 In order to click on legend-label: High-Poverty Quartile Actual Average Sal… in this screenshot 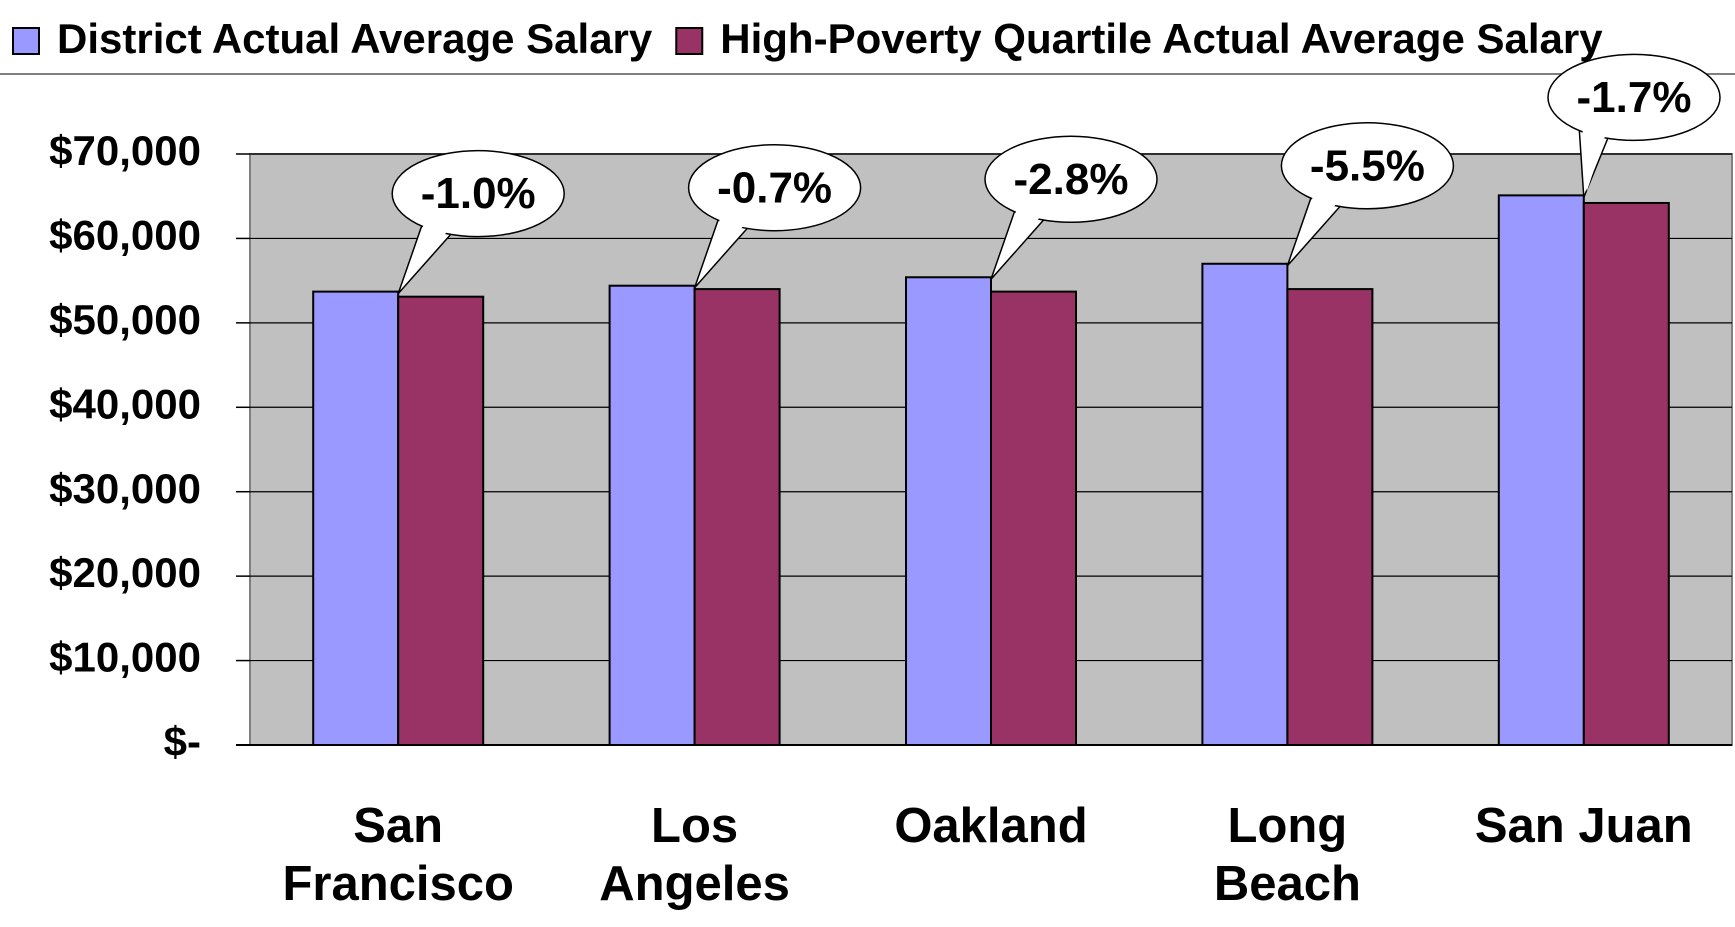, I will do `click(1161, 38)`.